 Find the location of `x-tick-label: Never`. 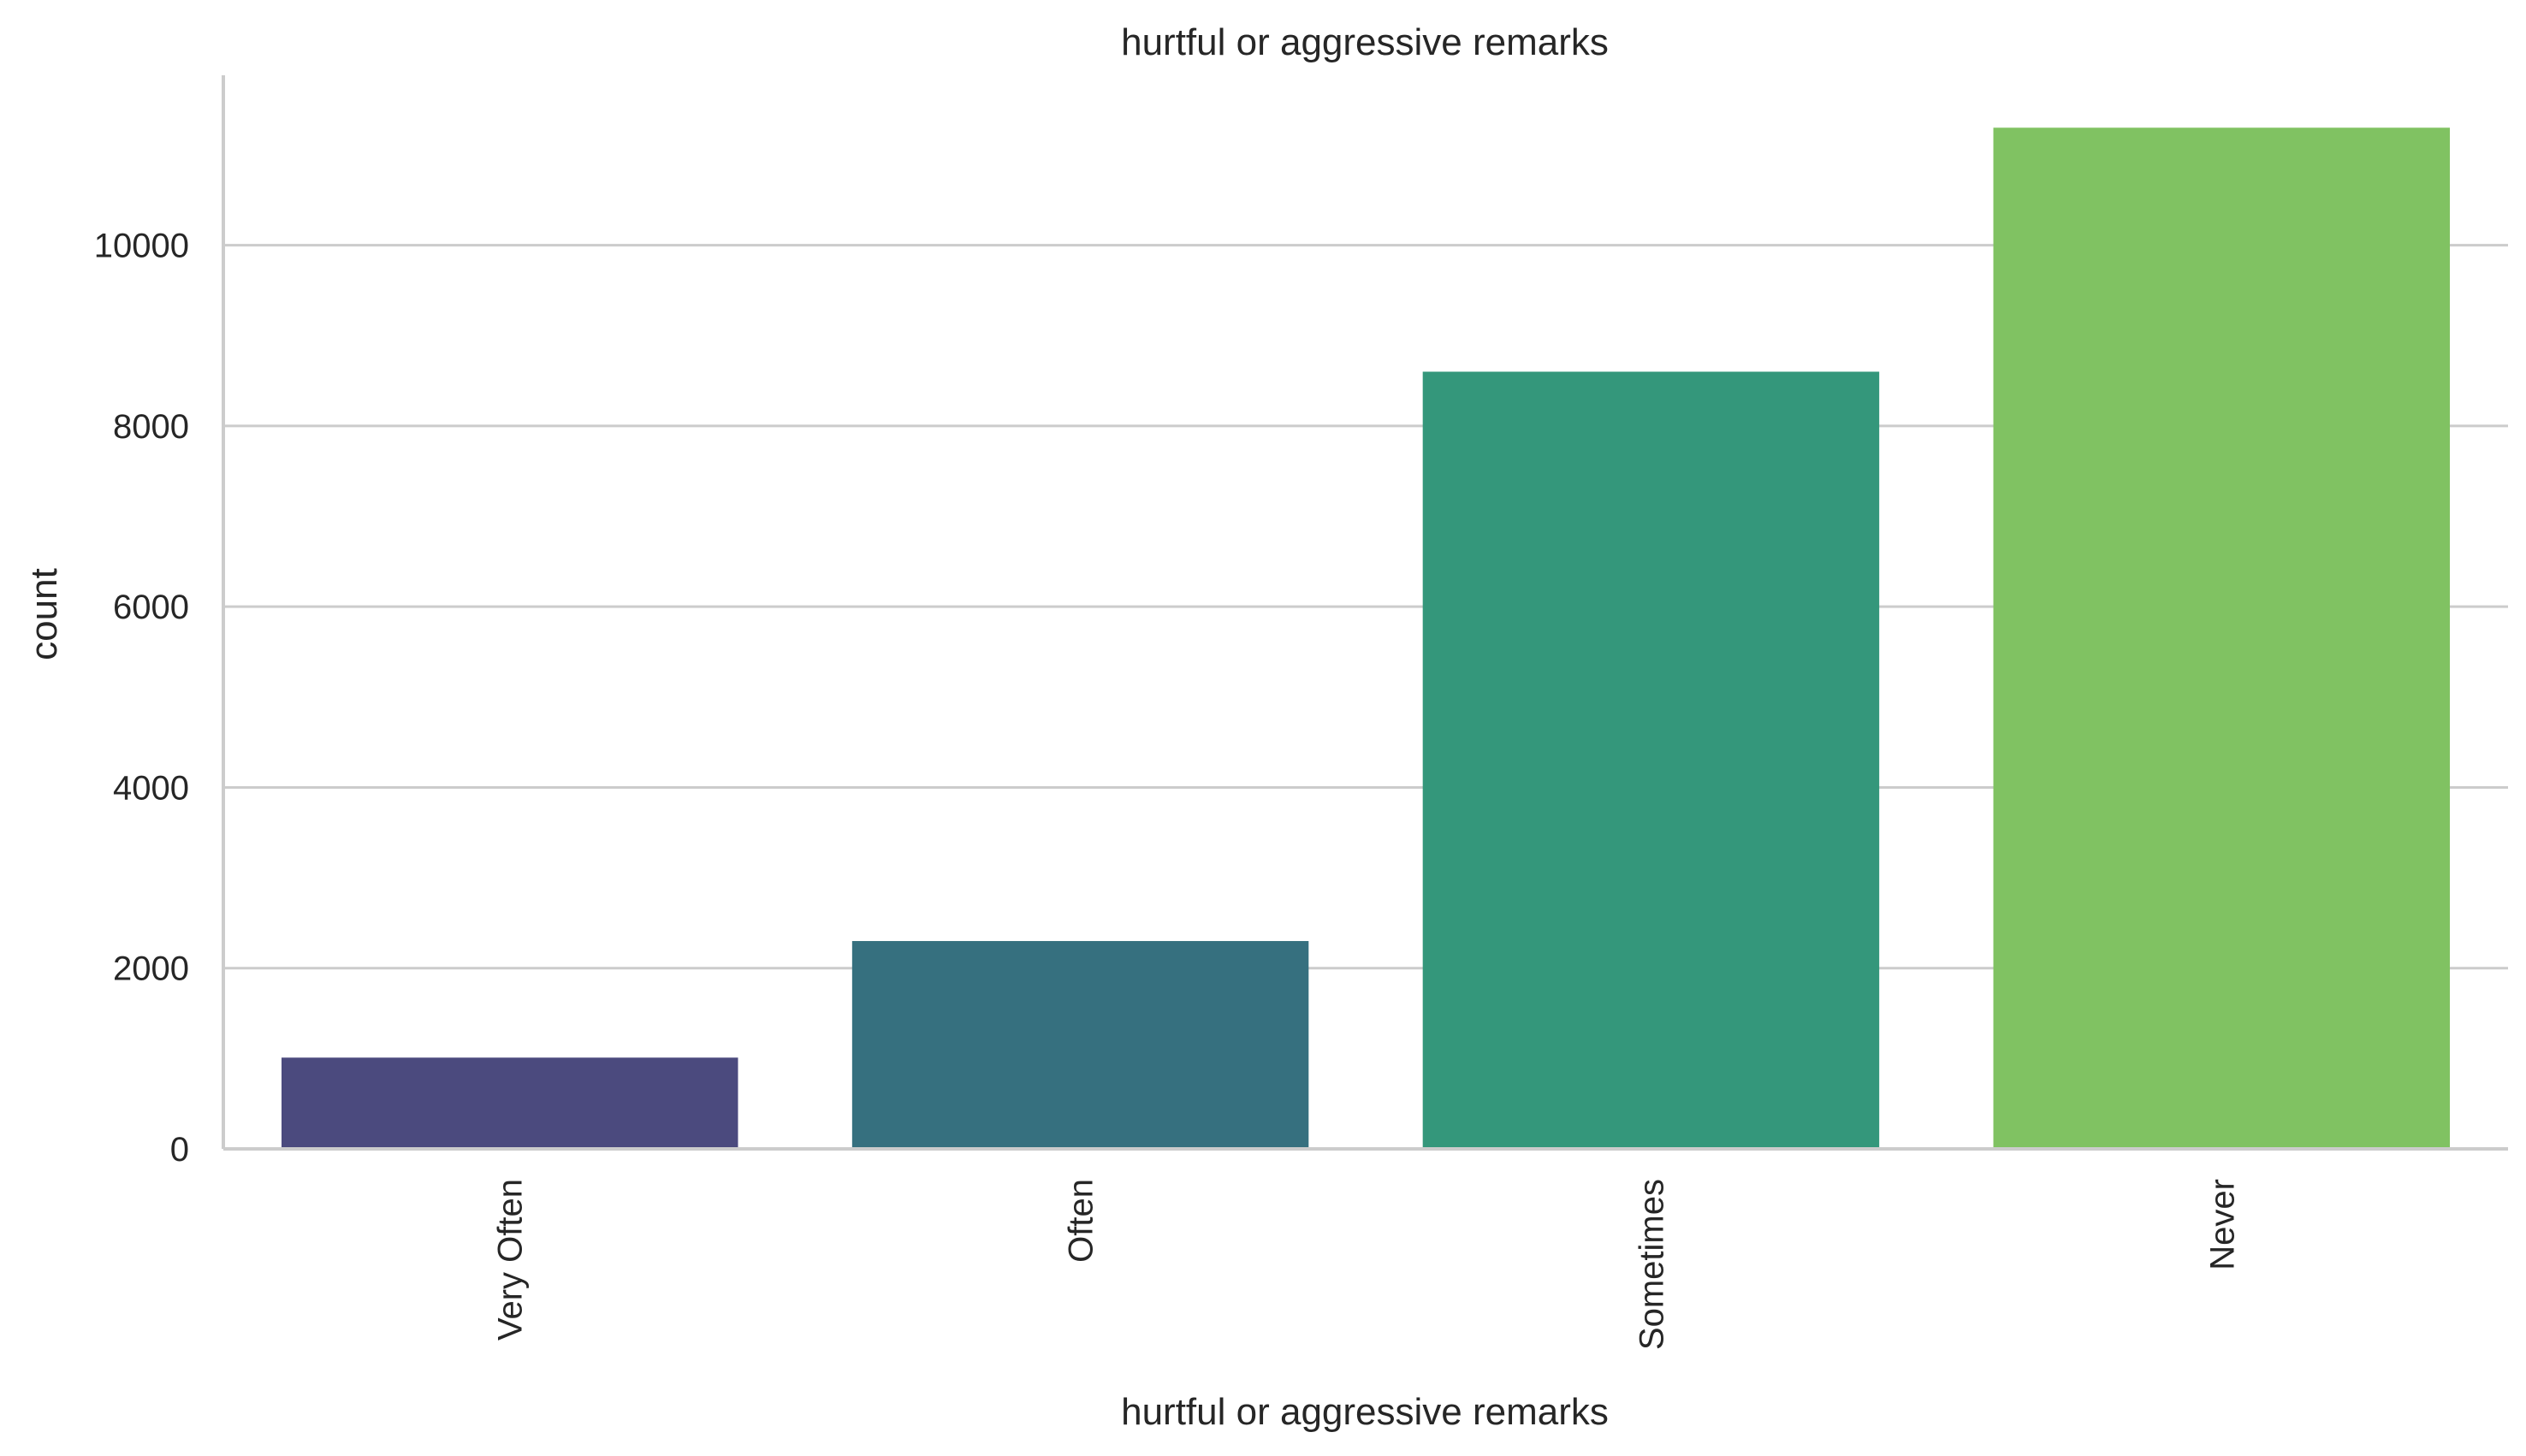

x-tick-label: Never is located at coordinates (2222, 1224).